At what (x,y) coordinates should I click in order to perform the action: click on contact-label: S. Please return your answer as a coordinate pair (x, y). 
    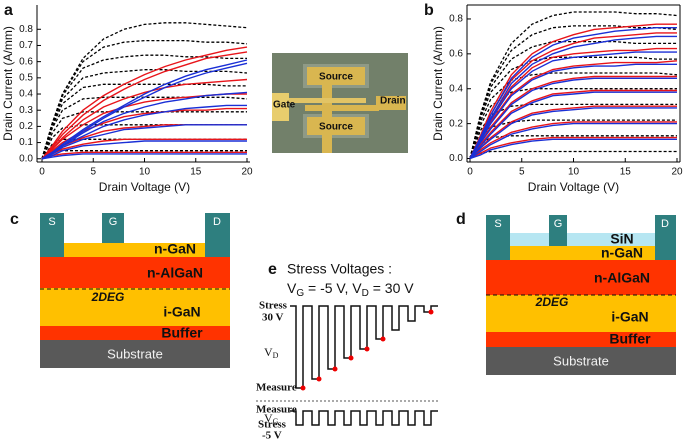
    Looking at the image, I should click on (51, 222).